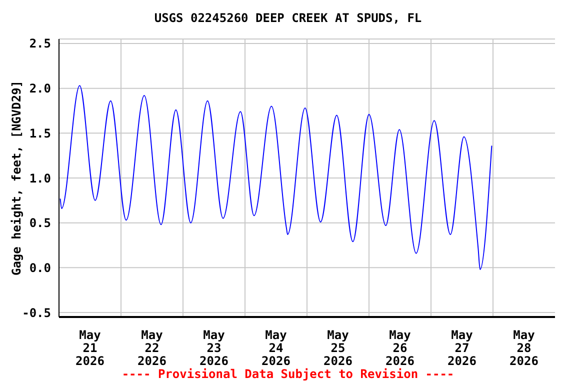 This screenshot has height=384, width=576. Describe the element at coordinates (40, 89) in the screenshot. I see `y-tick-label: 2.0` at that location.